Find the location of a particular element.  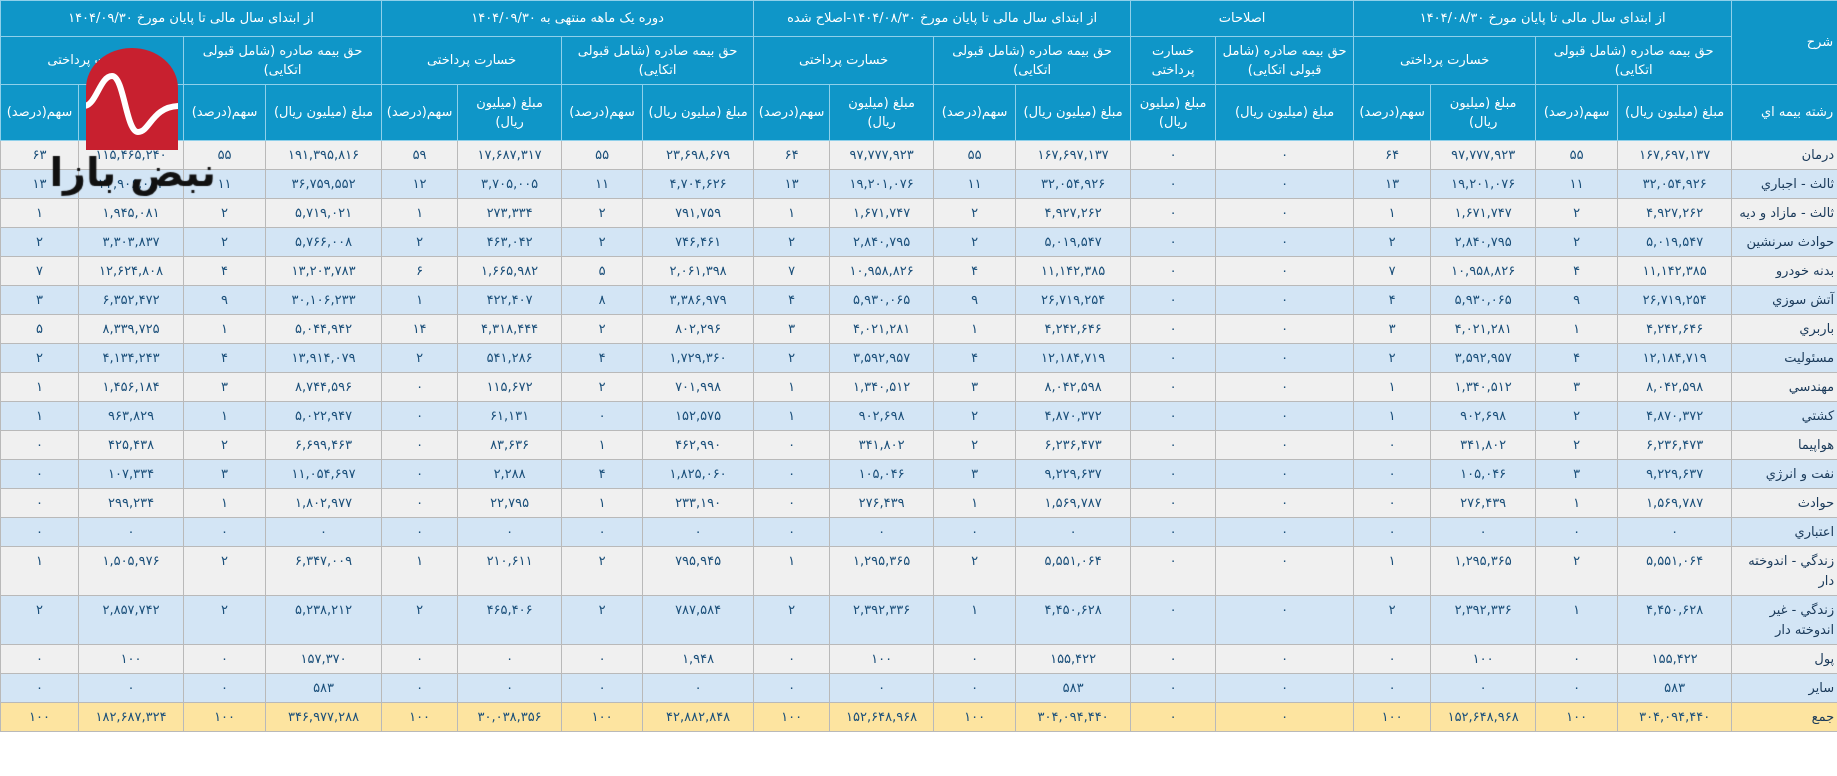

amount-cell: ۲۹۹,۲۳۴ is located at coordinates (131, 503).